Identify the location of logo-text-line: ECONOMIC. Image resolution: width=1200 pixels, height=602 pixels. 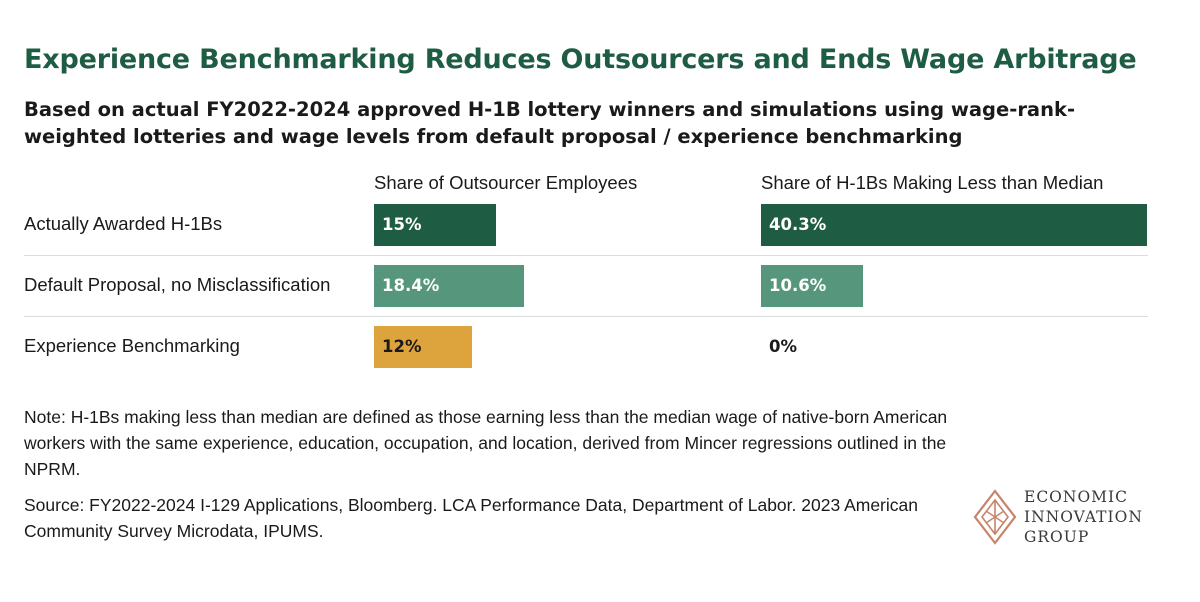
(1076, 497).